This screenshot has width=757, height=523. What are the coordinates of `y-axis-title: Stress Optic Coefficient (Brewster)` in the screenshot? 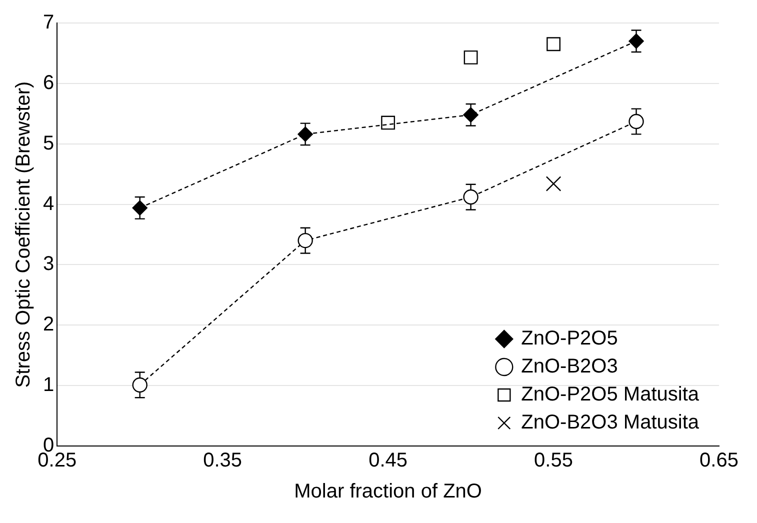 It's located at (23, 234).